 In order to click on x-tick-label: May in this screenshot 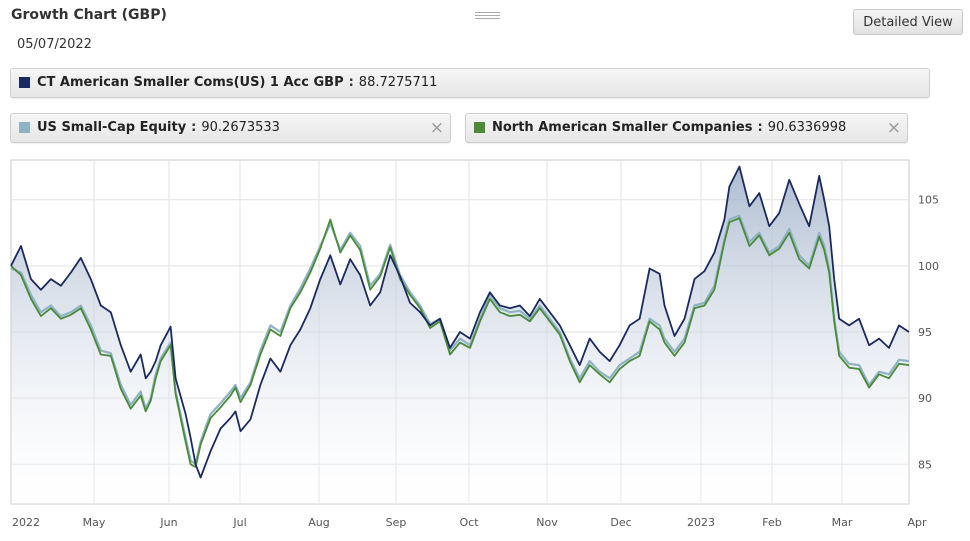, I will do `click(94, 522)`.